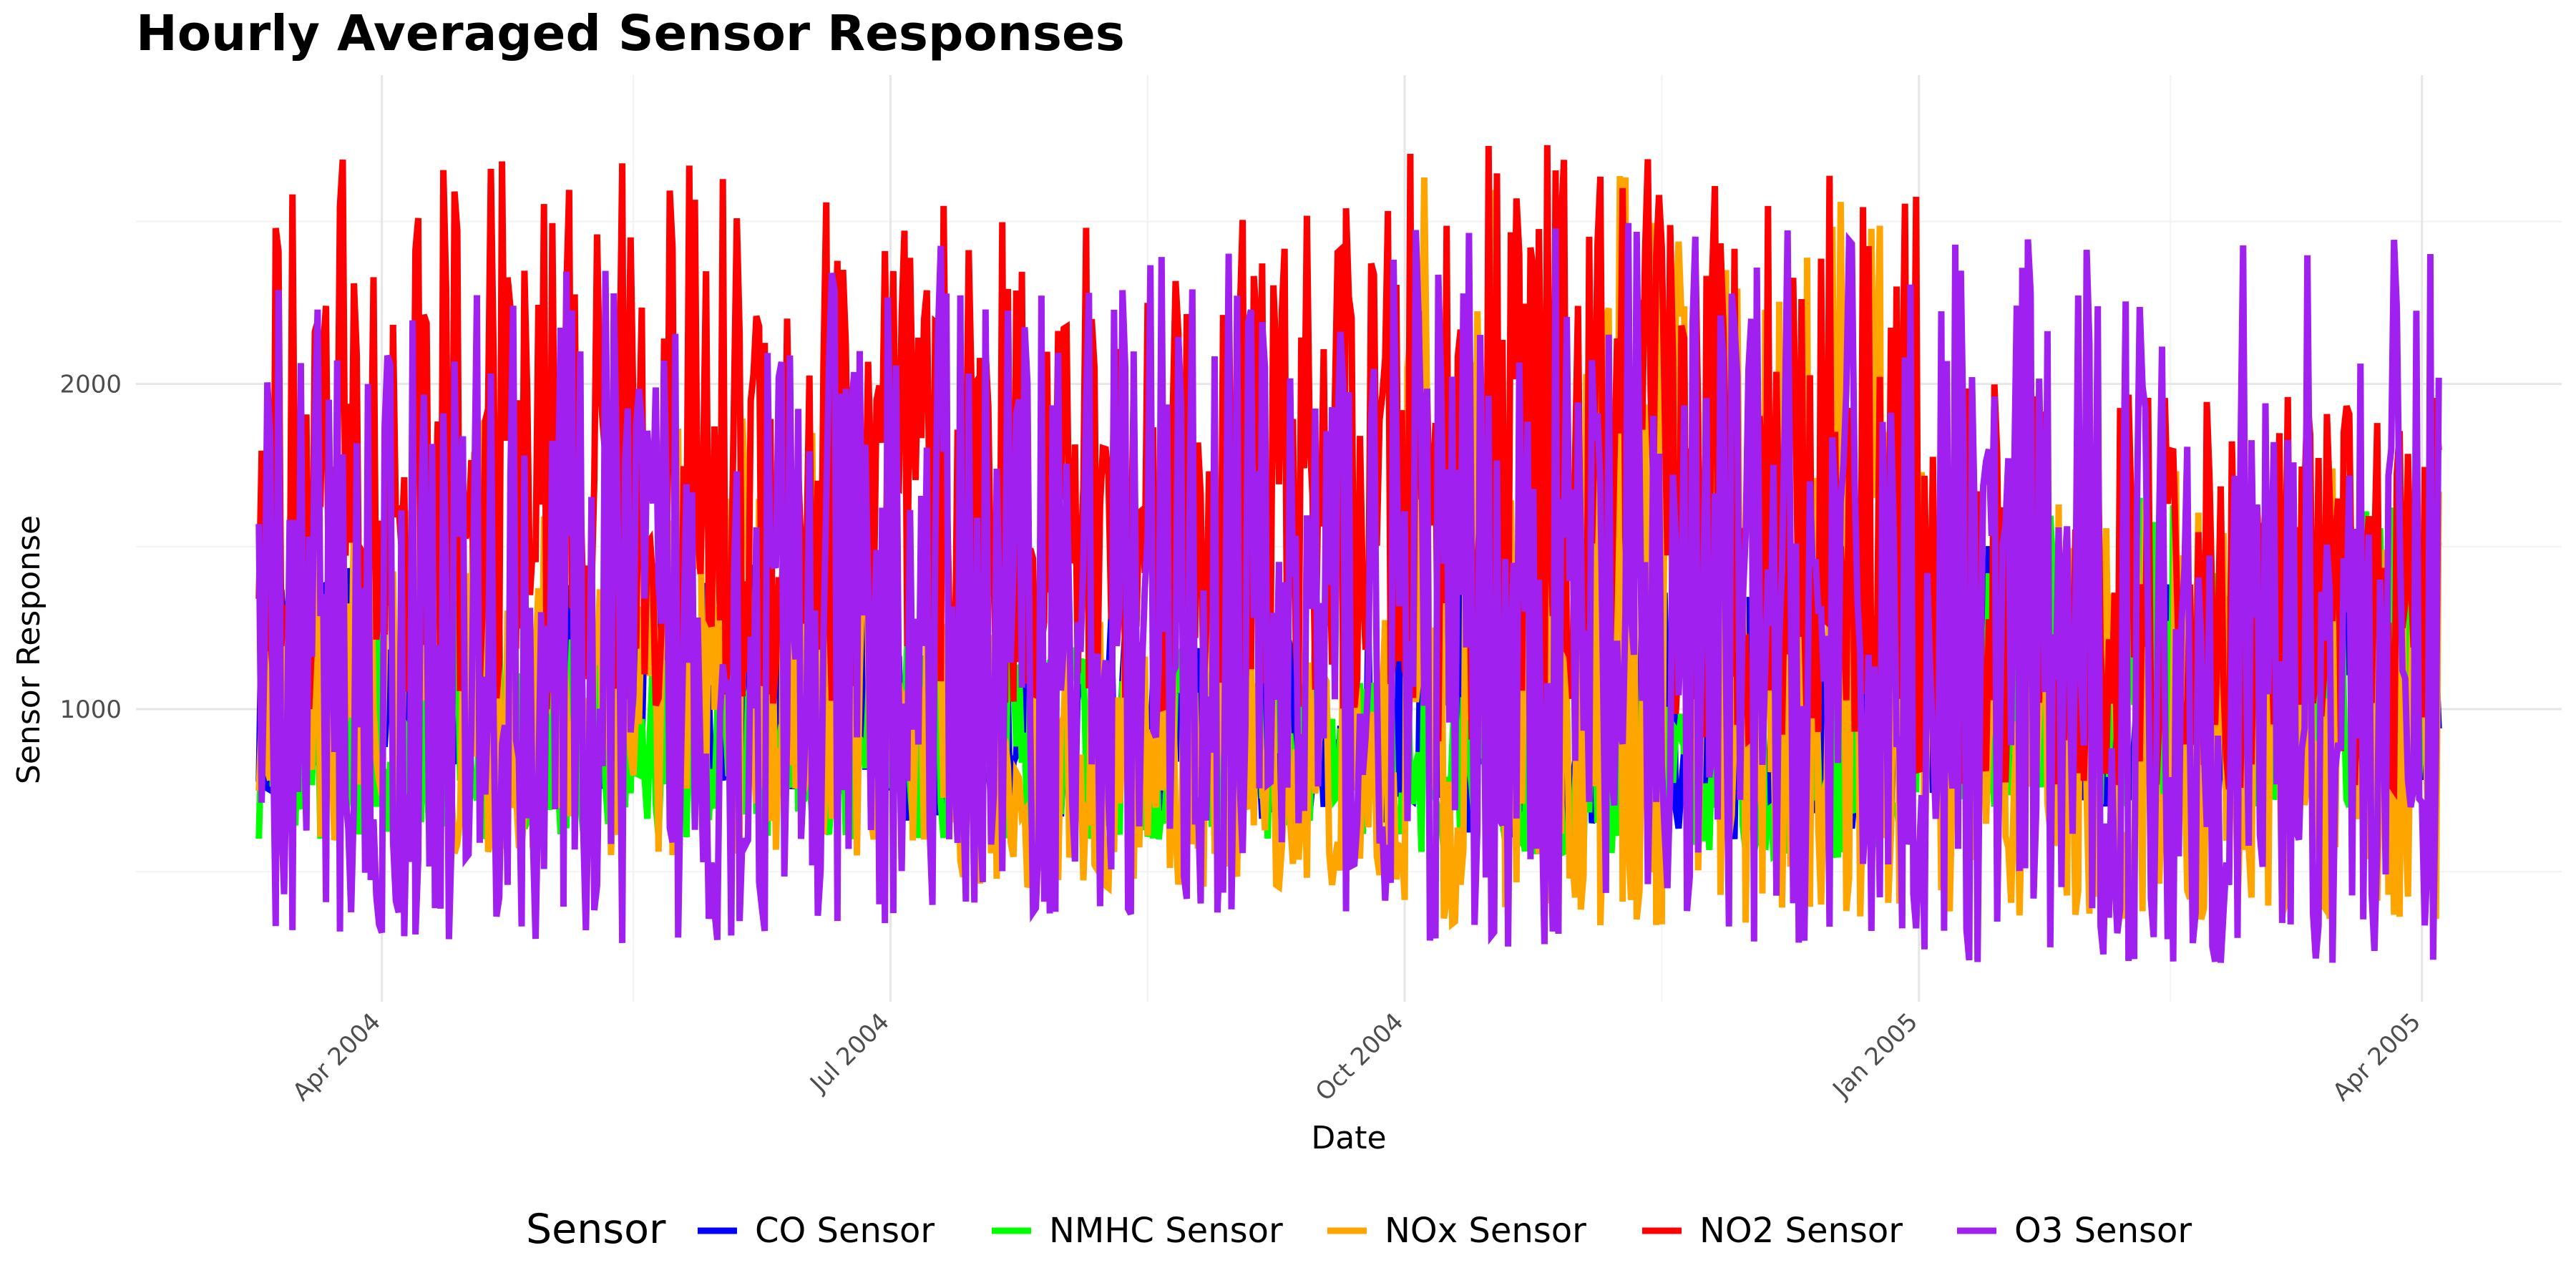  I want to click on x-tick-label: Oct 2004, so click(1360, 1057).